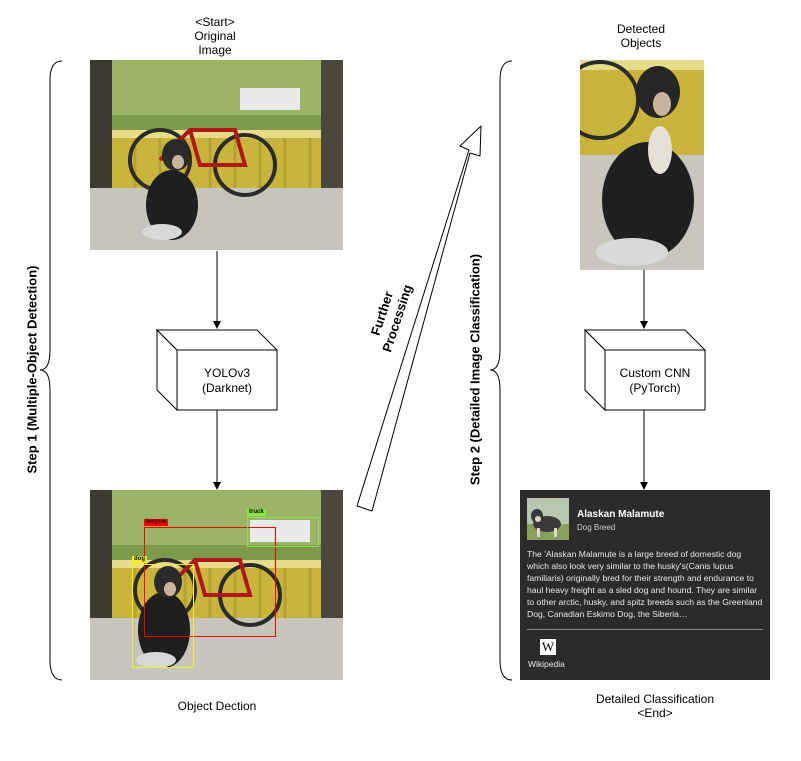 Image resolution: width=801 pixels, height=761 pixels. Describe the element at coordinates (501, 370) in the screenshot. I see `step2-brace` at that location.